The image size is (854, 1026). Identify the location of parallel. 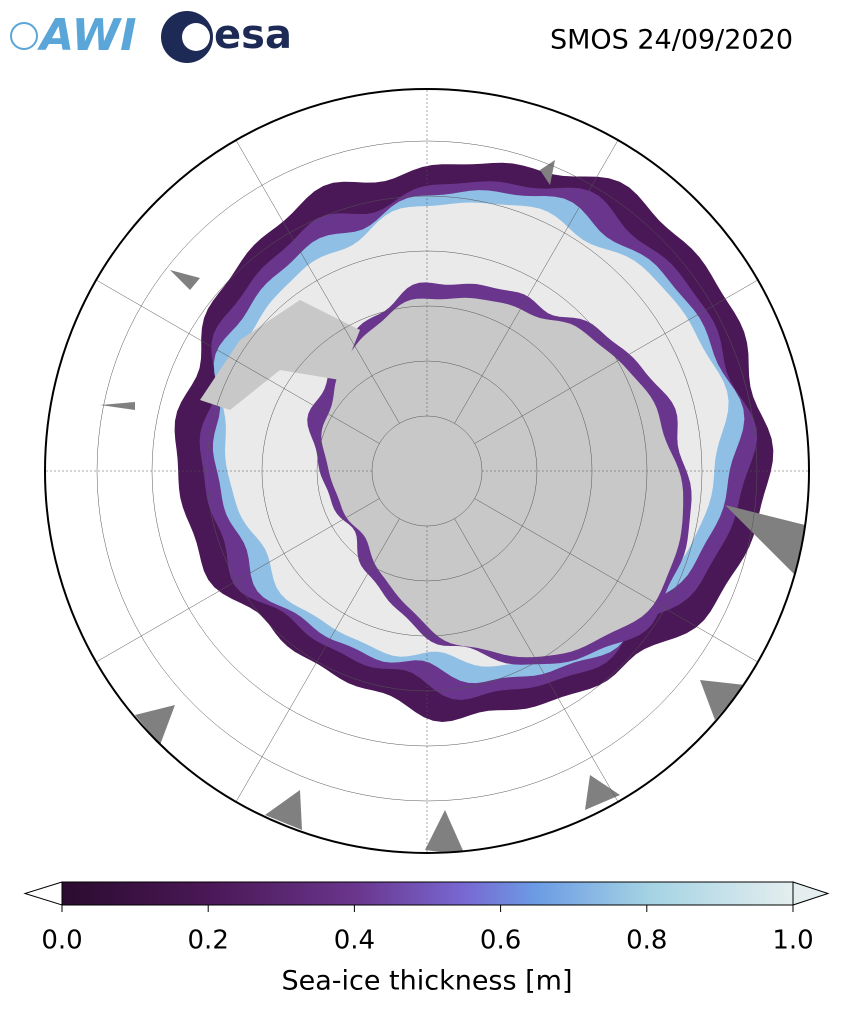
(427, 471).